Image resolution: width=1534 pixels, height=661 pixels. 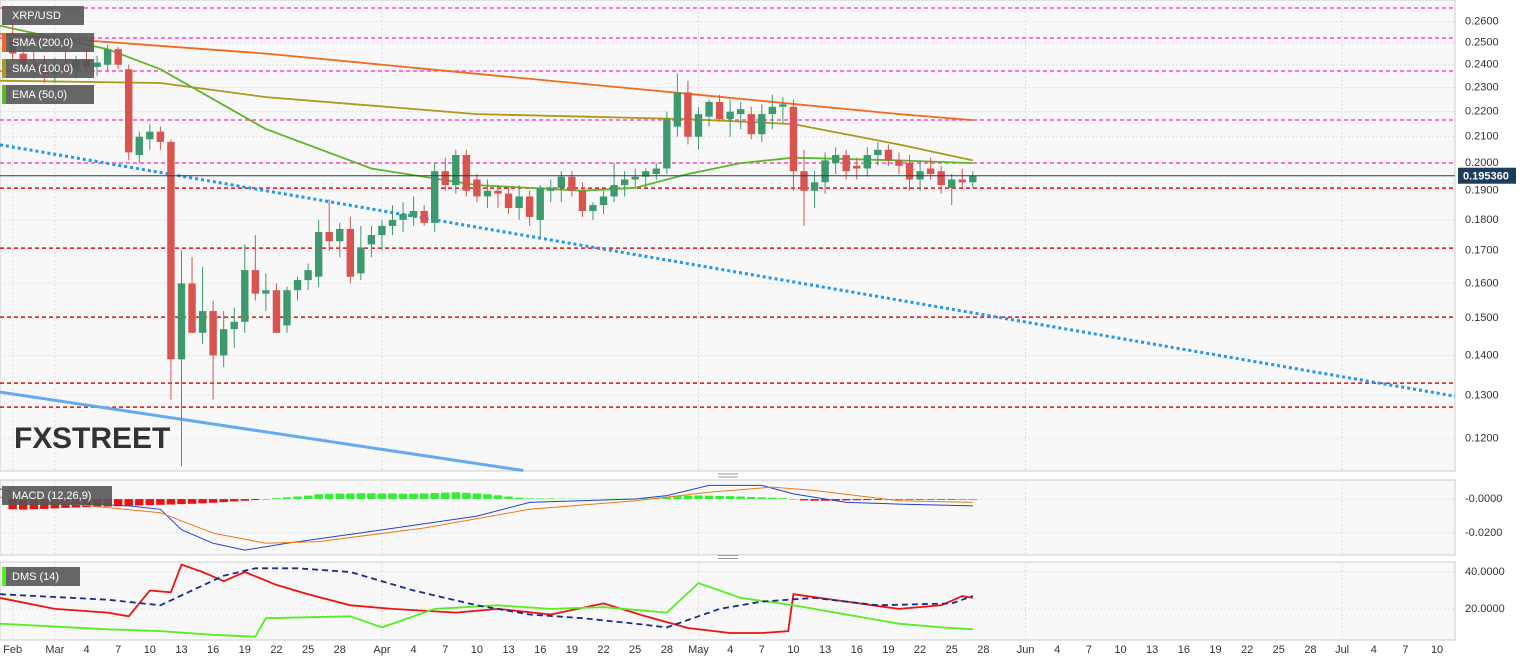 What do you see at coordinates (1482, 395) in the screenshot?
I see `y-tick-label: 0.1300` at bounding box center [1482, 395].